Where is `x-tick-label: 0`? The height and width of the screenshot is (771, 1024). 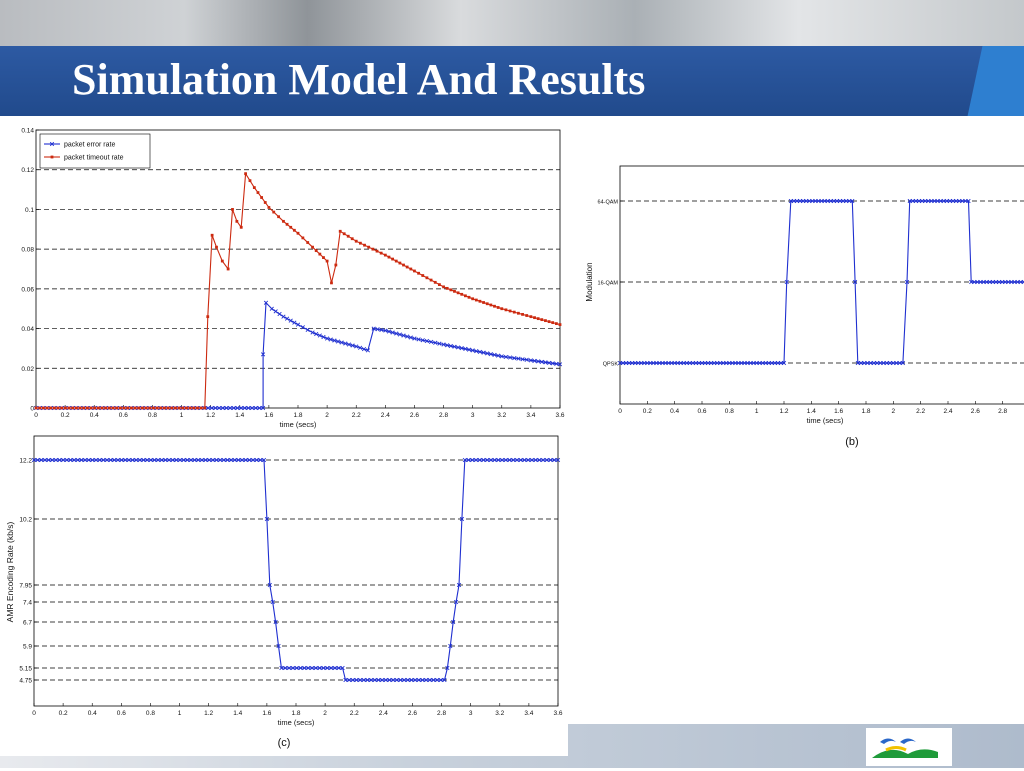
x-tick-label: 0 is located at coordinates (36, 415).